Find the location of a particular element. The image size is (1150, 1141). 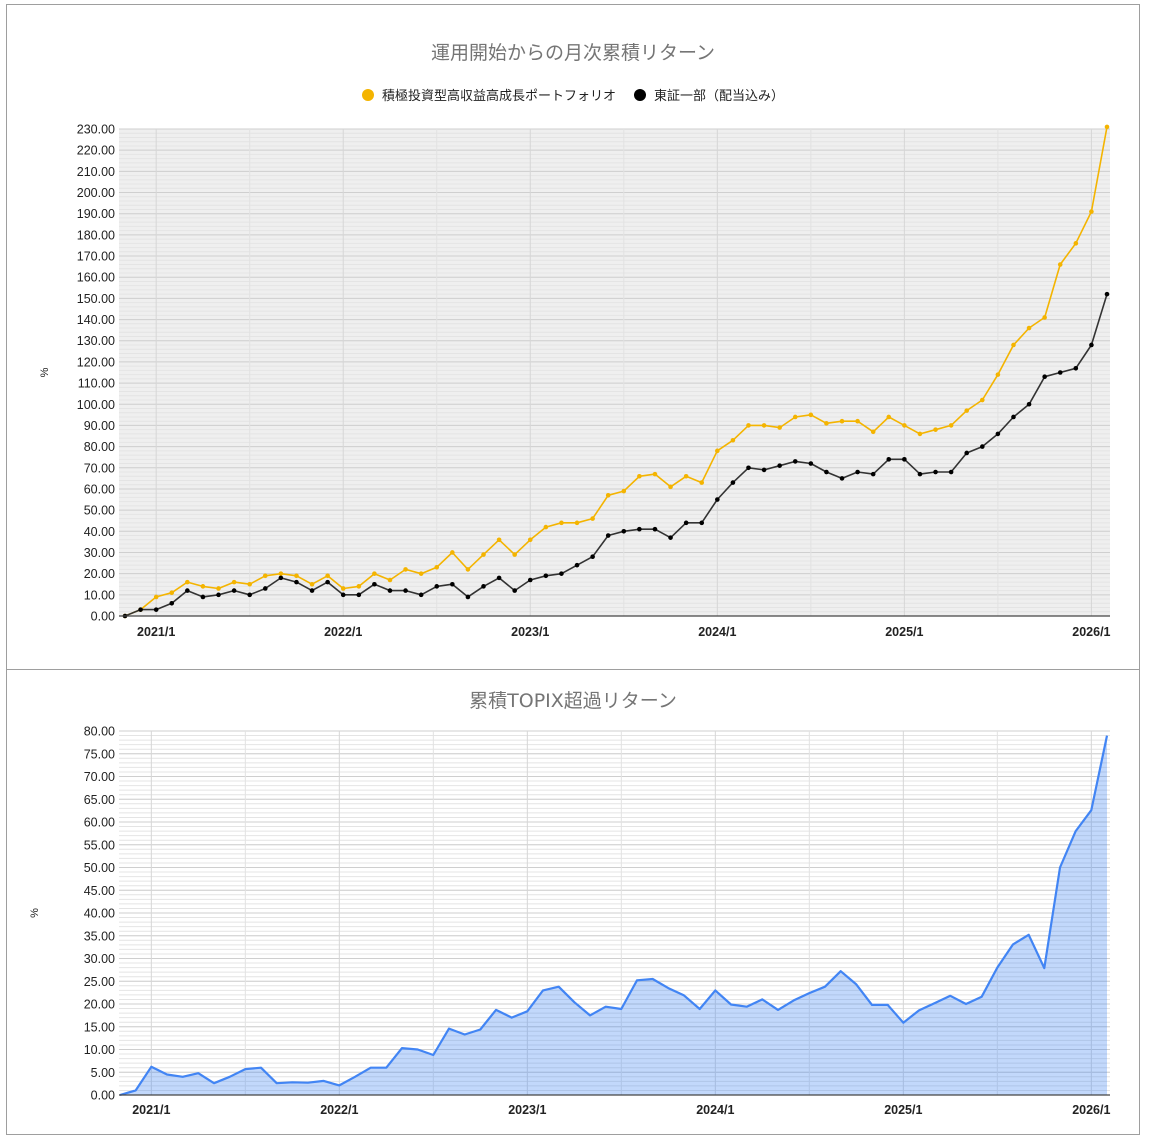

legend-item-portfolio: 積極投資型高収益高成長ポートフォリオ is located at coordinates (488, 94).